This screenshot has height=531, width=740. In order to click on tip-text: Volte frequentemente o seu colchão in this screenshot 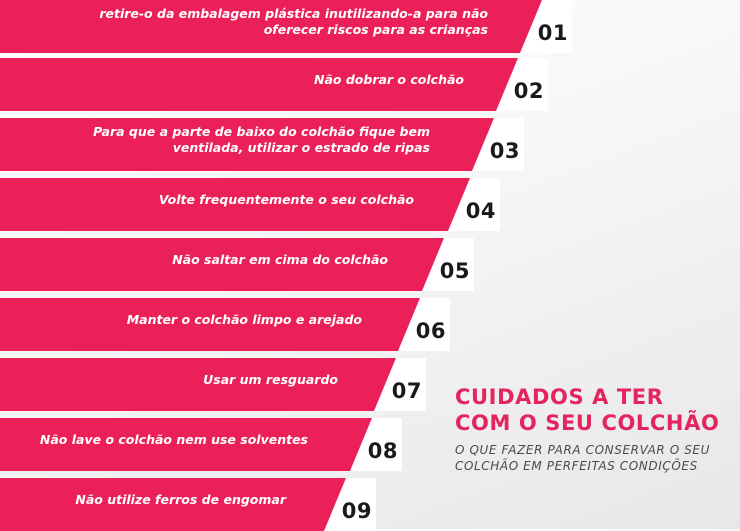, I will do `click(286, 199)`.